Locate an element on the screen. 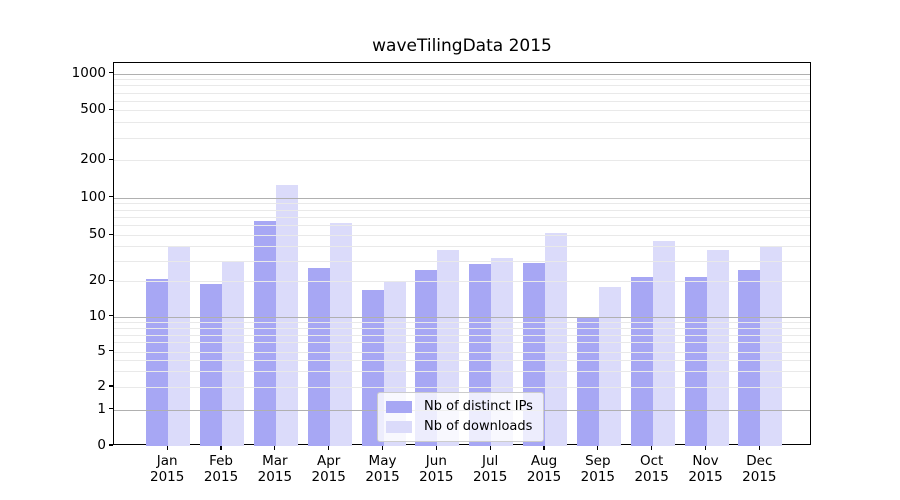 Image resolution: width=900 pixels, height=500 pixels. x-tick-sep is located at coordinates (598, 448).